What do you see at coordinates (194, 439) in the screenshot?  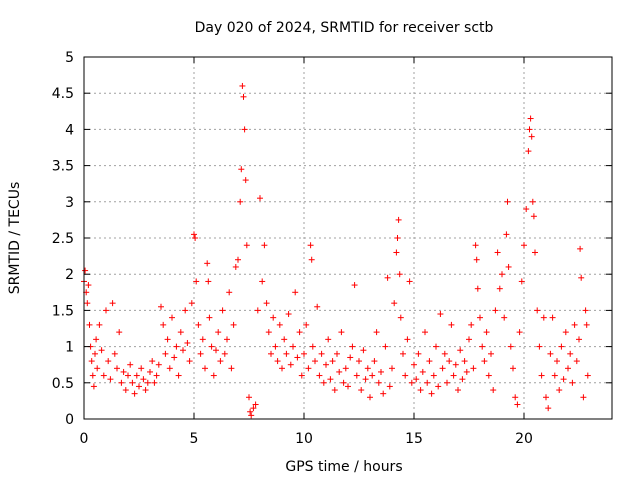 I see `x-tick-label: 5` at bounding box center [194, 439].